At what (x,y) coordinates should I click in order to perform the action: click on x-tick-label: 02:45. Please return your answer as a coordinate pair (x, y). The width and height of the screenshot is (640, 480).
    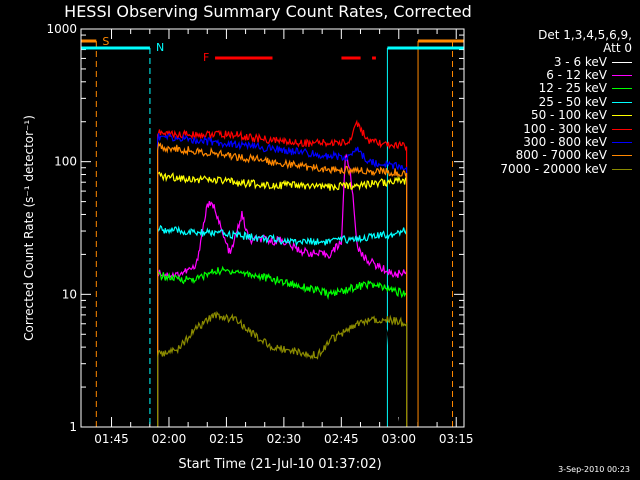
    Looking at the image, I should click on (341, 439).